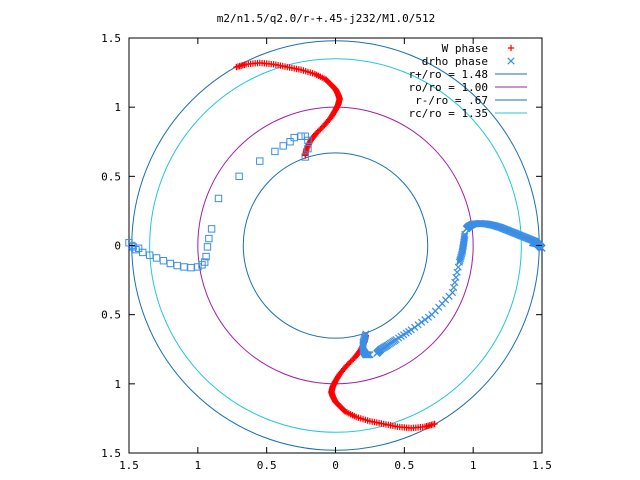 The height and width of the screenshot is (480, 640). What do you see at coordinates (267, 465) in the screenshot?
I see `x-tick-label-2: 0.5` at bounding box center [267, 465].